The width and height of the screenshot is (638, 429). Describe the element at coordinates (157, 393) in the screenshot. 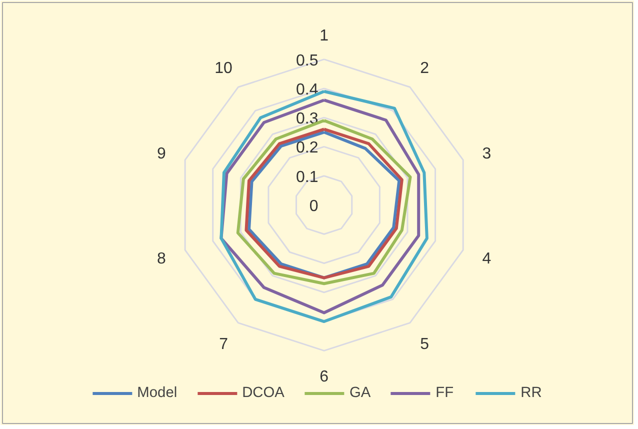

I see `legend-label: Model` at that location.